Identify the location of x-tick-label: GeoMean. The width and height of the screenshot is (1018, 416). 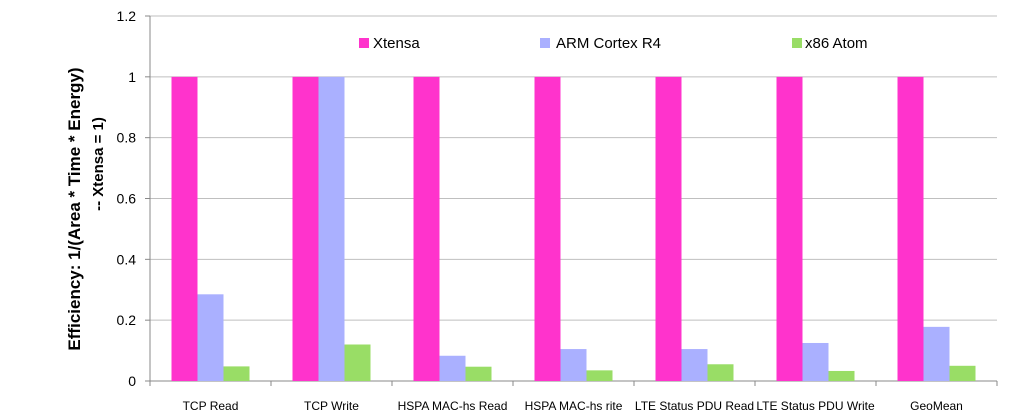
(936, 406).